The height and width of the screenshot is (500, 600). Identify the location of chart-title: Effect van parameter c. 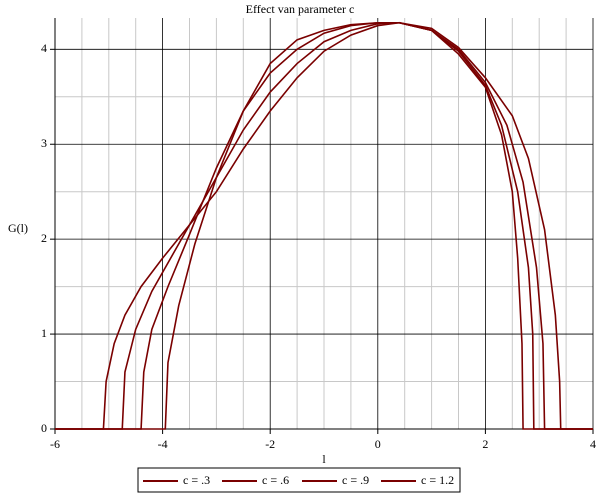
(300, 9).